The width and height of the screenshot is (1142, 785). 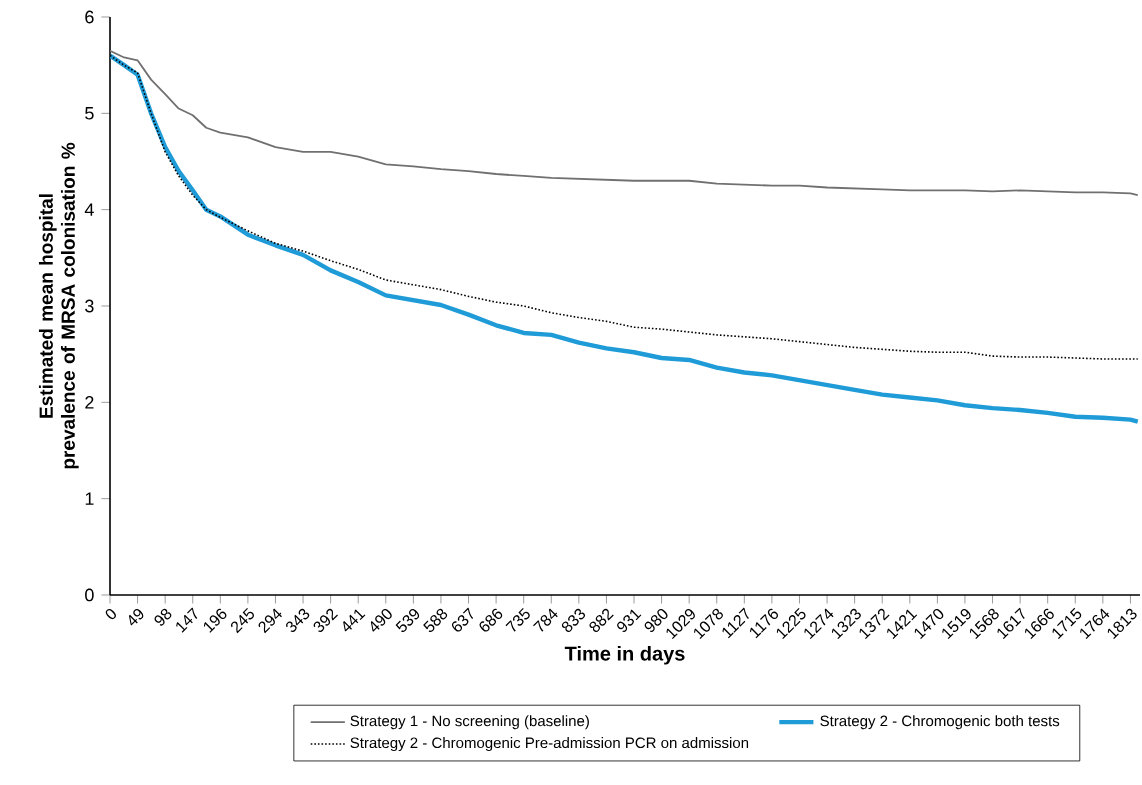 I want to click on y-tick-label: 3, so click(x=89, y=306).